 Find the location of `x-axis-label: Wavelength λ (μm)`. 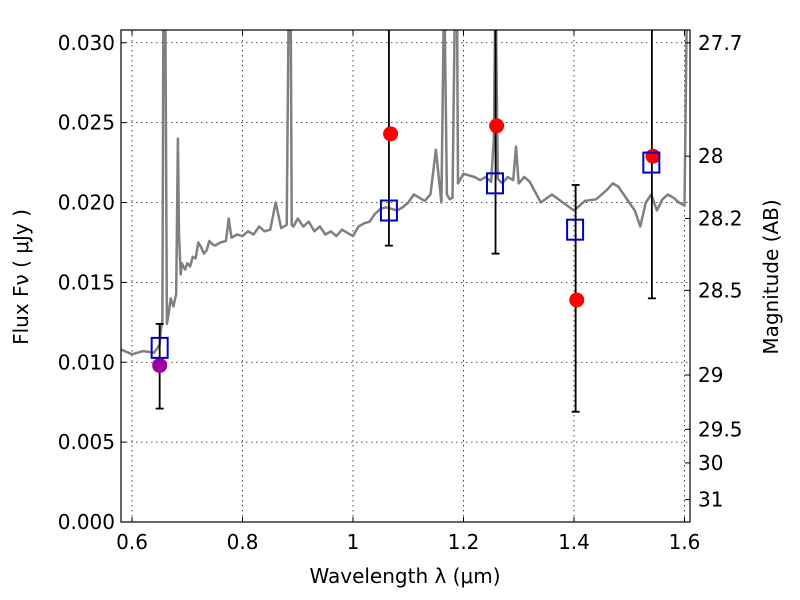

x-axis-label: Wavelength λ (μm) is located at coordinates (404, 576).